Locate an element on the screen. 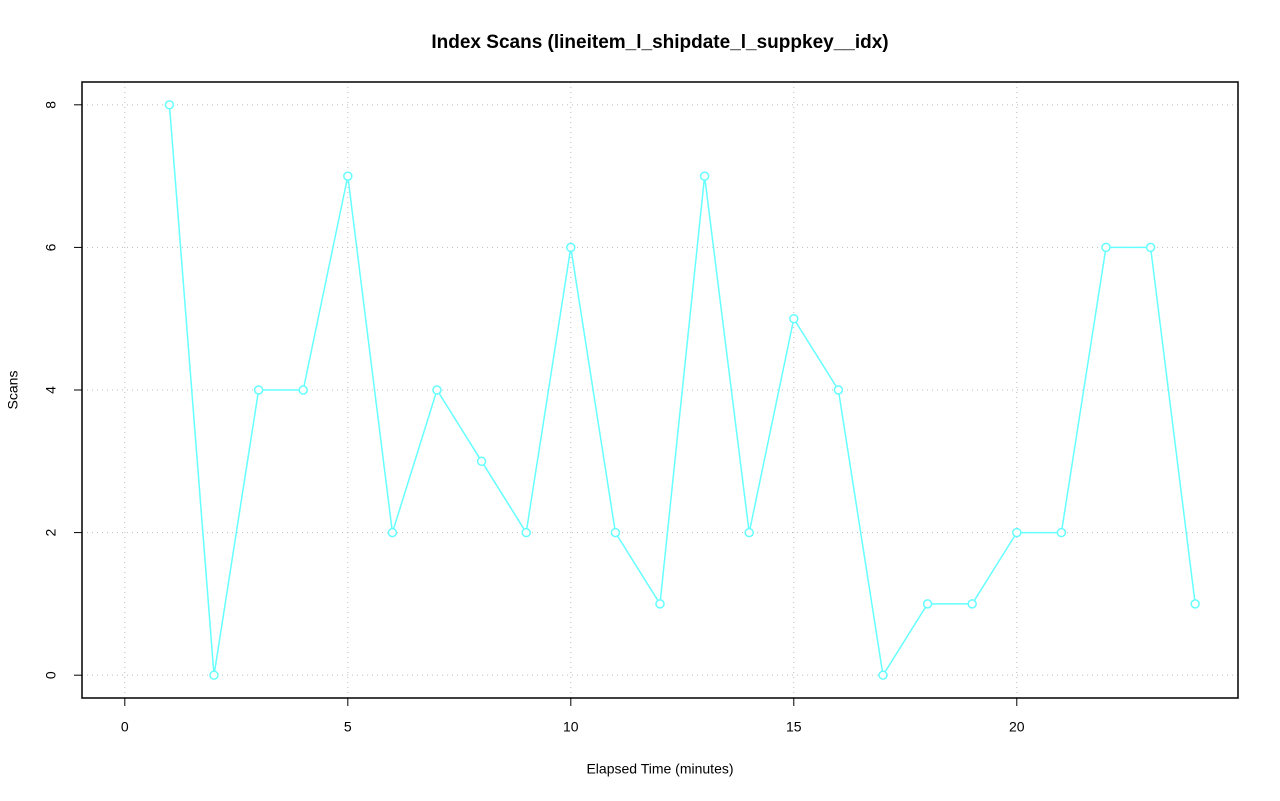 This screenshot has width=1280, height=801. y-tick-label: 2 is located at coordinates (51, 532).